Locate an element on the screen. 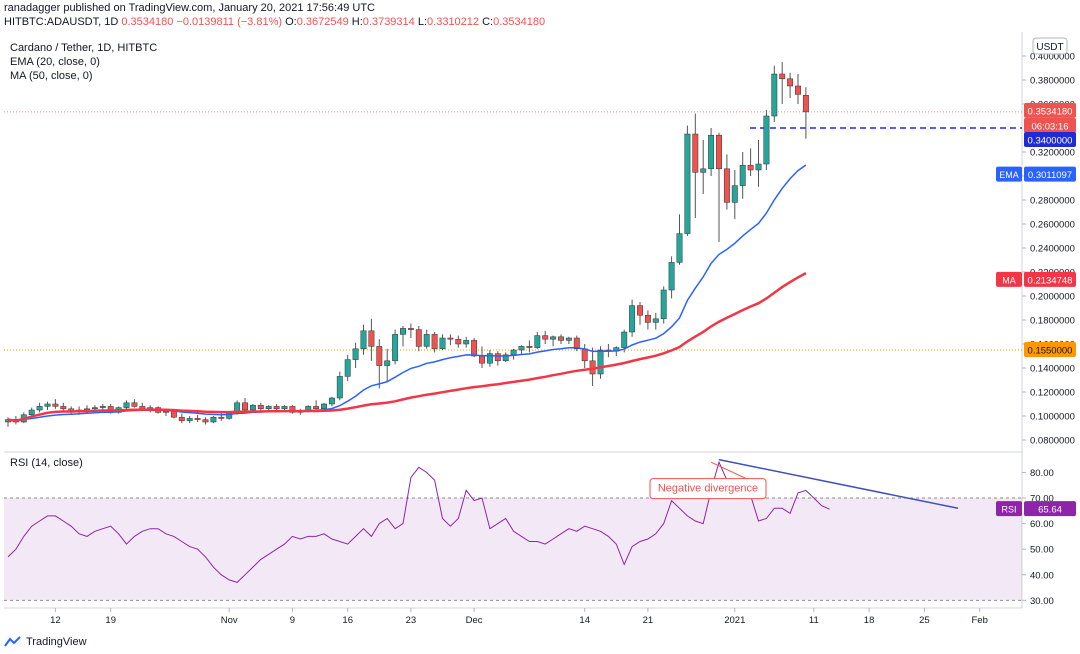 The image size is (1080, 654). close-label: C: is located at coordinates (488, 22).